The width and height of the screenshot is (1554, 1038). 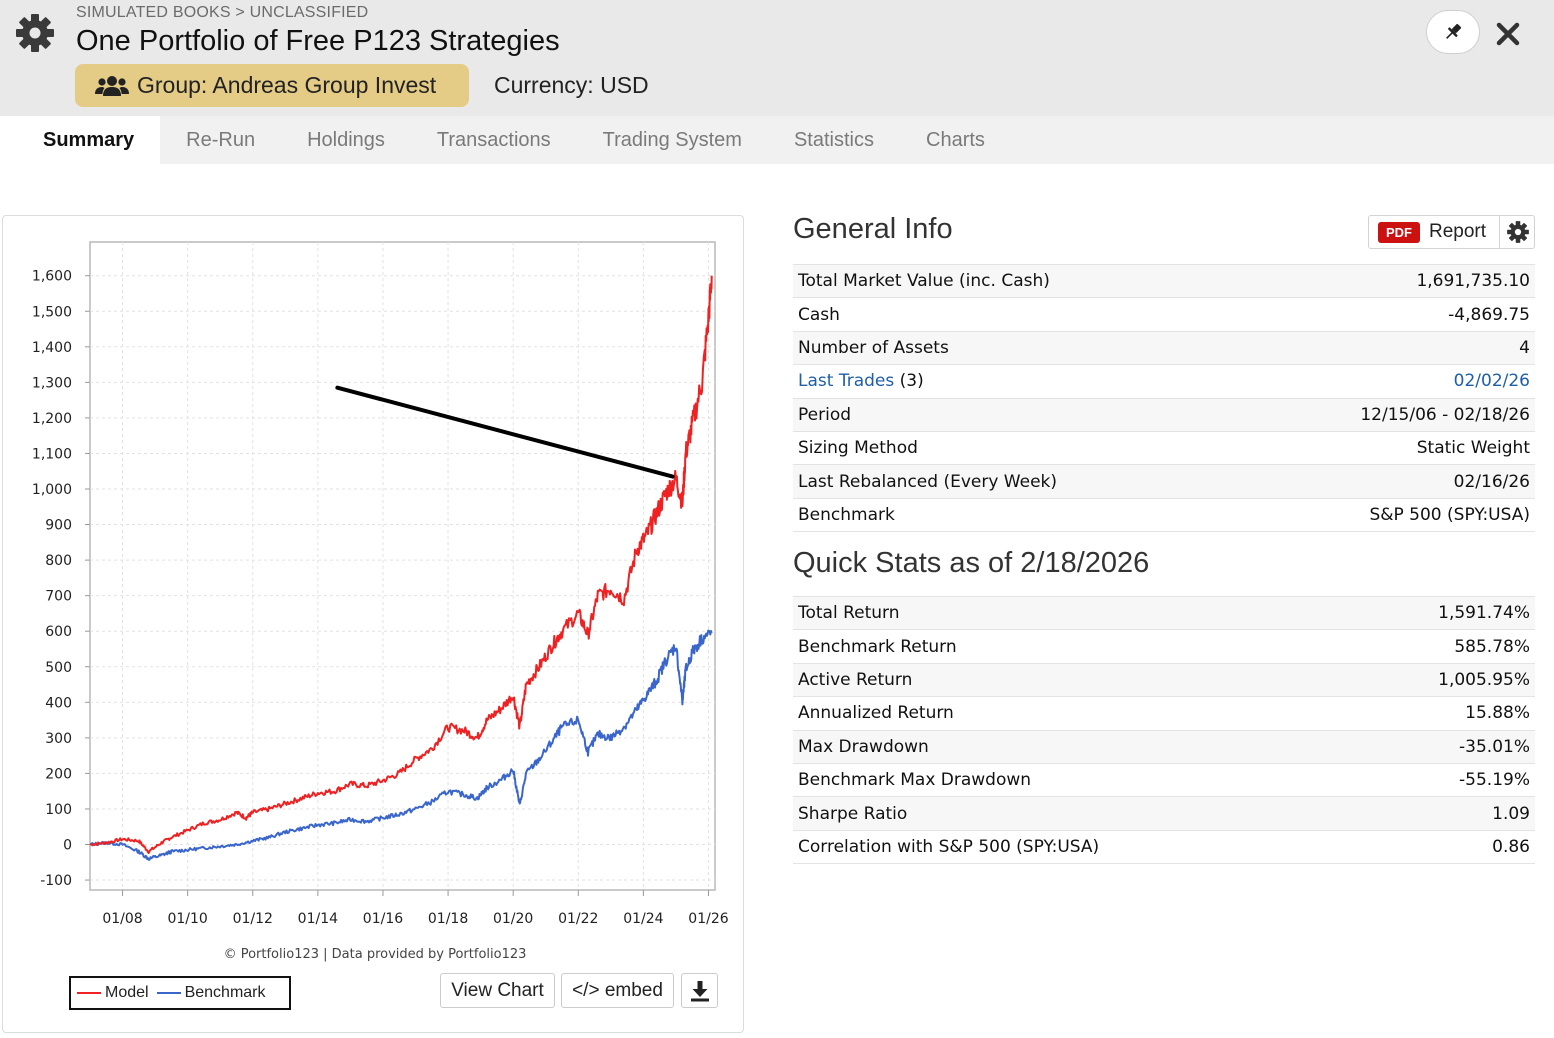 I want to click on row-label: Total Market Value (inc. Cash), so click(x=924, y=281).